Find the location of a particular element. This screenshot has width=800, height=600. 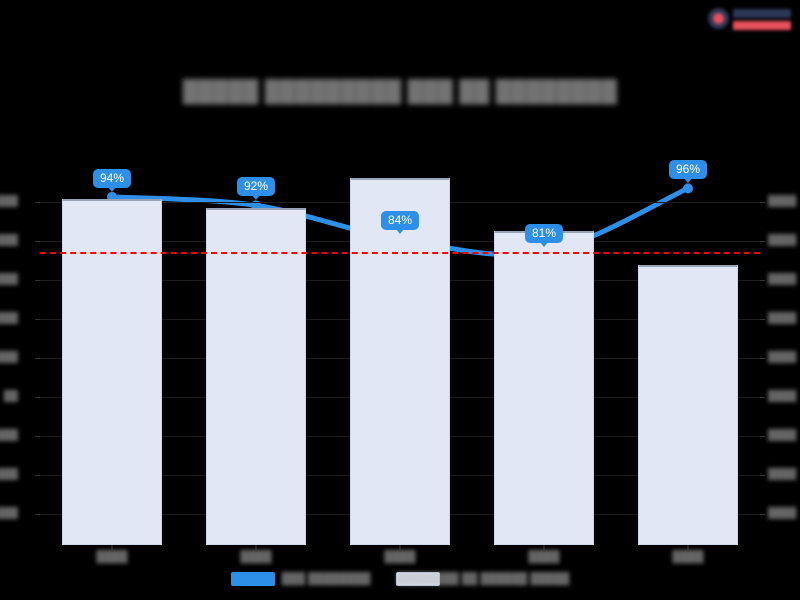

data-label: 94% is located at coordinates (112, 180).